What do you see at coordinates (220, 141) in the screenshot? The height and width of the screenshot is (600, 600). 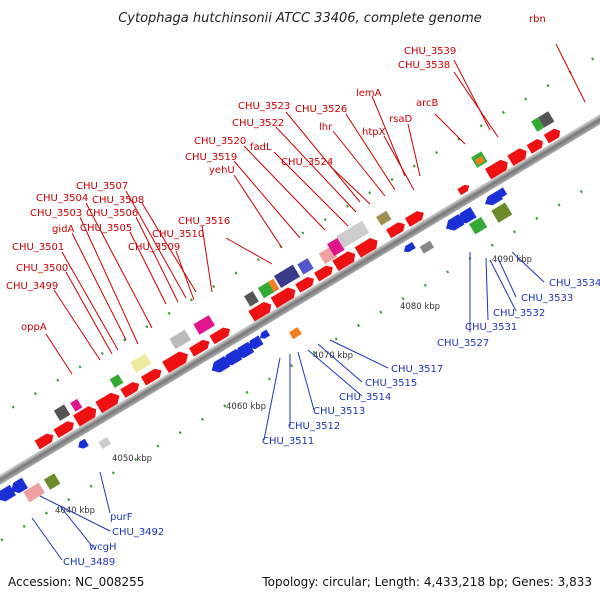 I see `gene-label: CHU_3520` at bounding box center [220, 141].